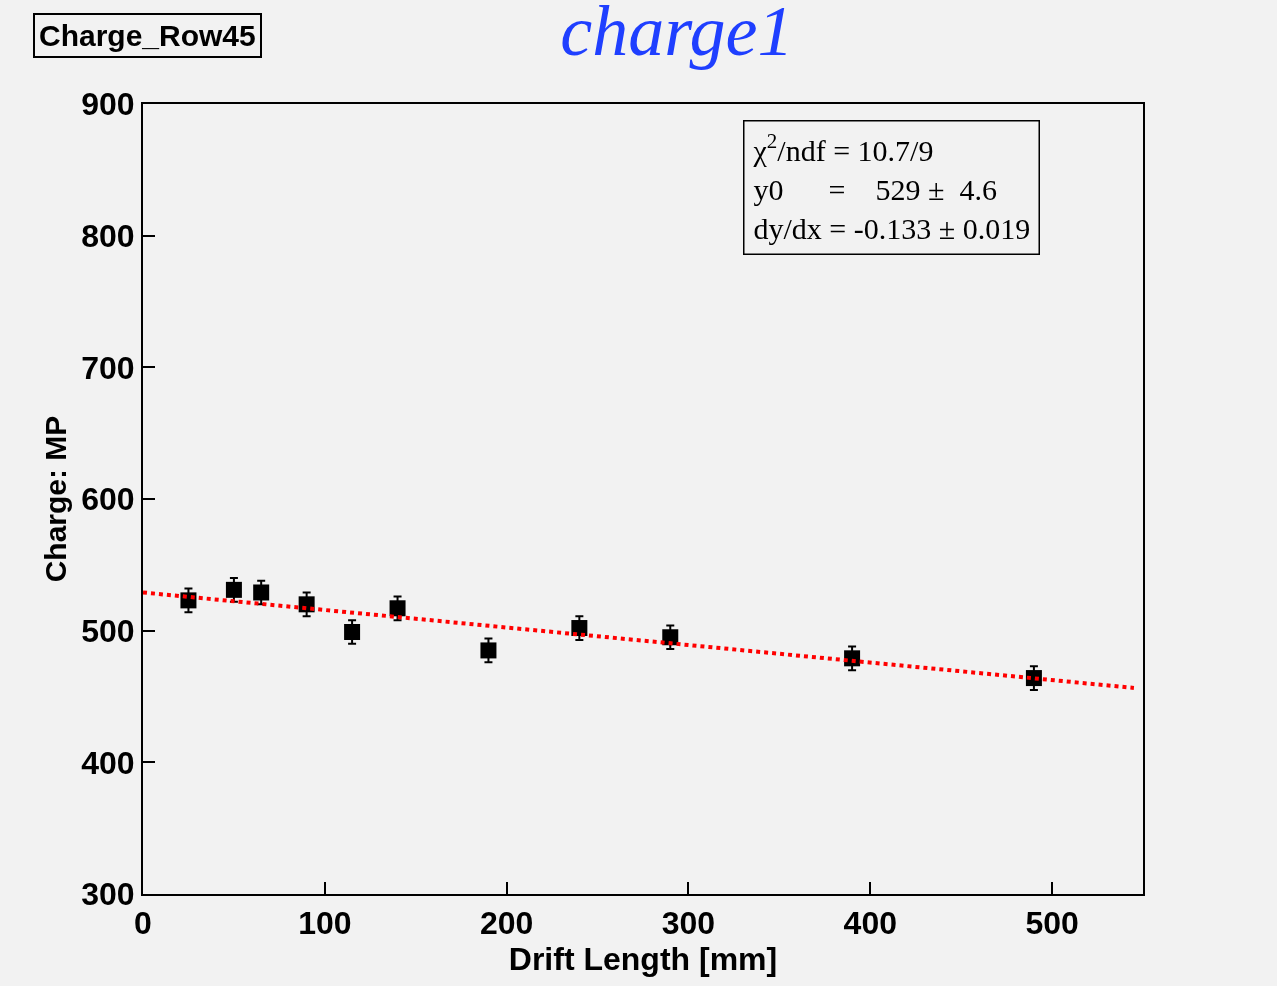 The height and width of the screenshot is (986, 1277). I want to click on x-tick-label: 300, so click(688, 923).